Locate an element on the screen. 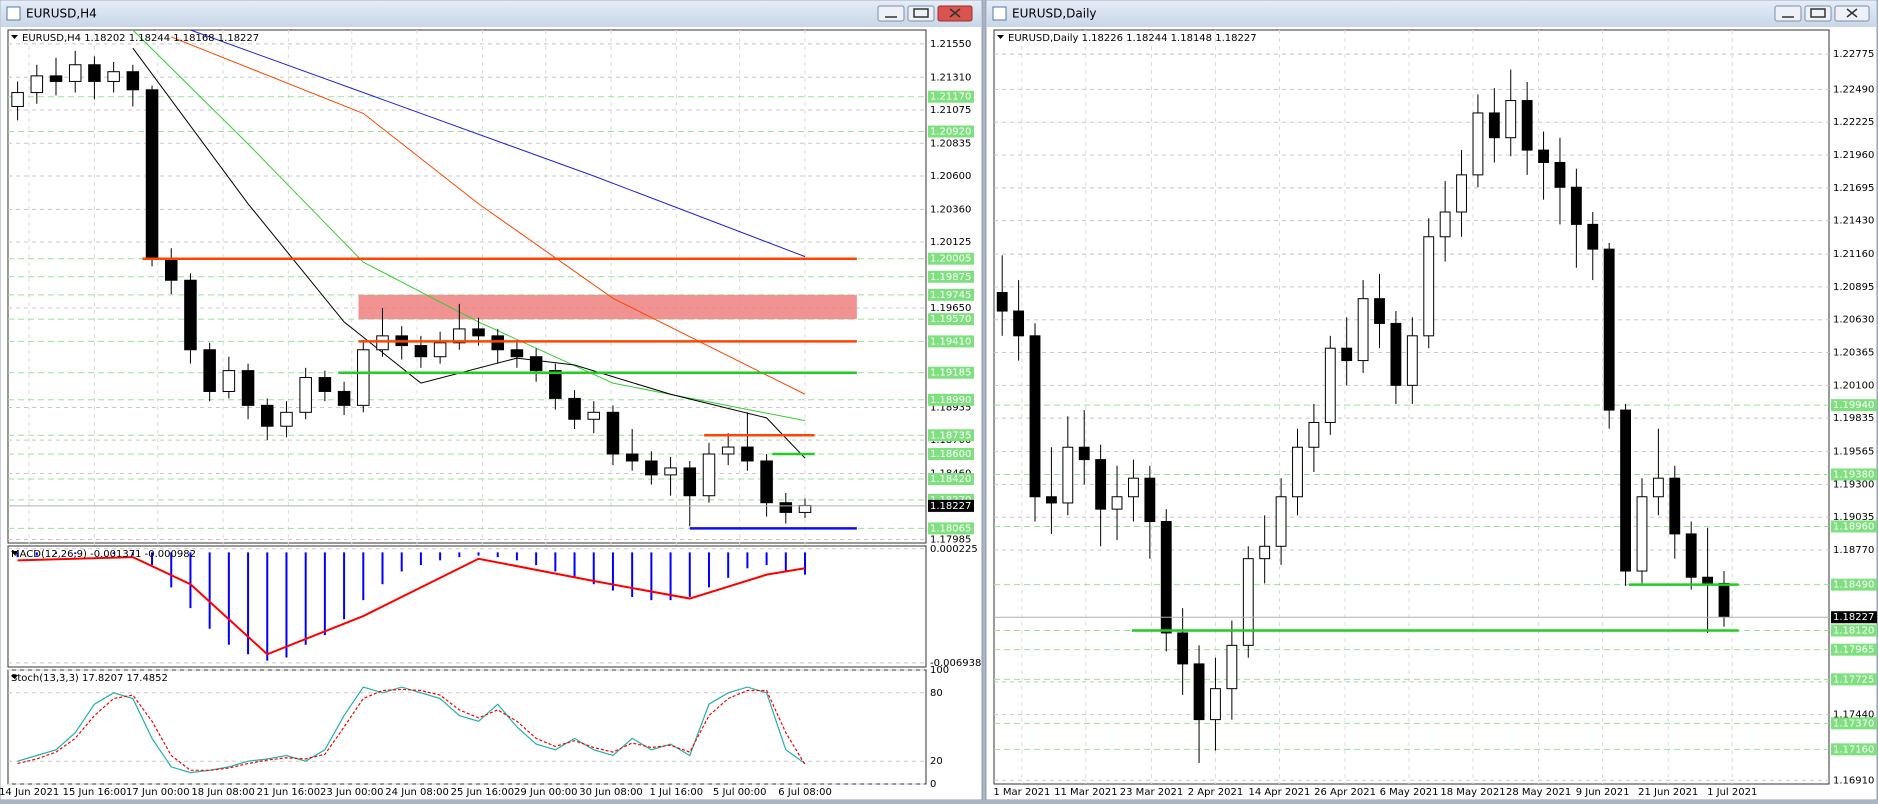 Image resolution: width=1878 pixels, height=804 pixels. y-tick-label: 20 is located at coordinates (936, 761).